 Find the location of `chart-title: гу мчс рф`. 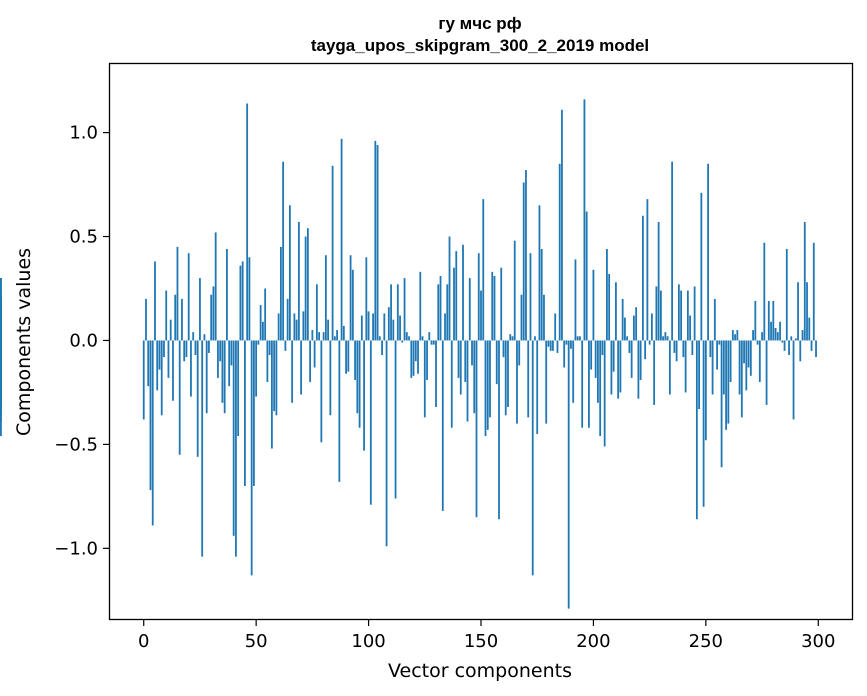

chart-title: гу мчс рф is located at coordinates (479, 23).